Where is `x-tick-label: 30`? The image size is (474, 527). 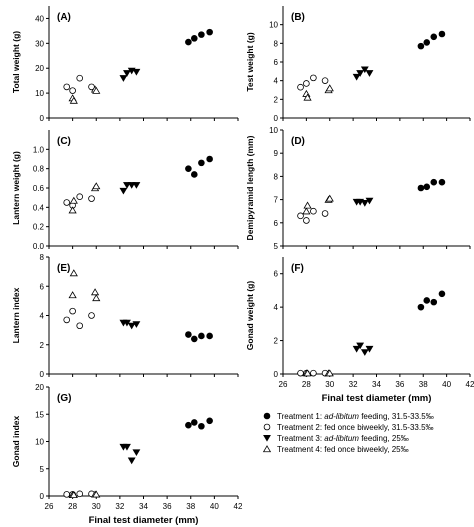
x-tick-label: 30 is located at coordinates (96, 506).